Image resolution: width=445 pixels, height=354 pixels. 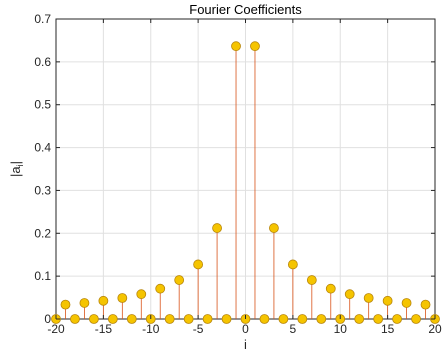 I want to click on y-tick-label: 0.5, so click(x=42, y=105).